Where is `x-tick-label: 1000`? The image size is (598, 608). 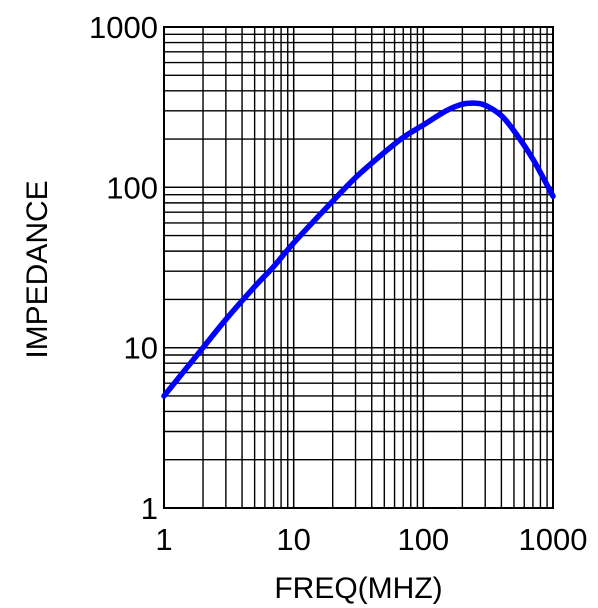
x-tick-label: 1000 is located at coordinates (553, 539).